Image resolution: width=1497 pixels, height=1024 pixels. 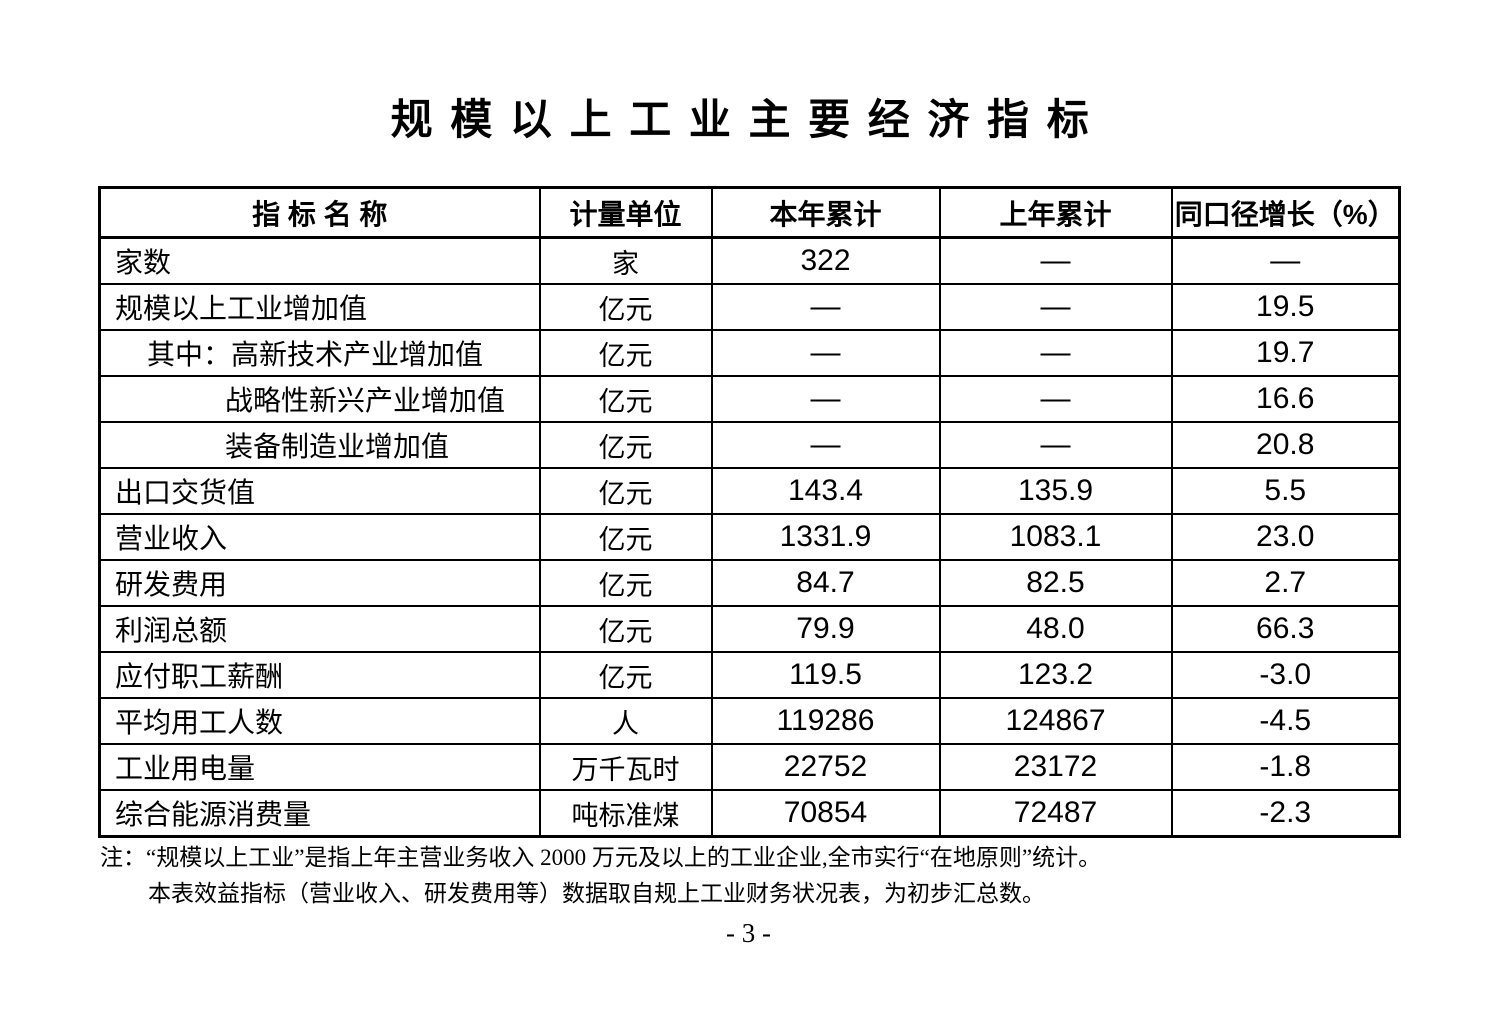 I want to click on previous-year-cell: 48.0, so click(x=1055, y=629).